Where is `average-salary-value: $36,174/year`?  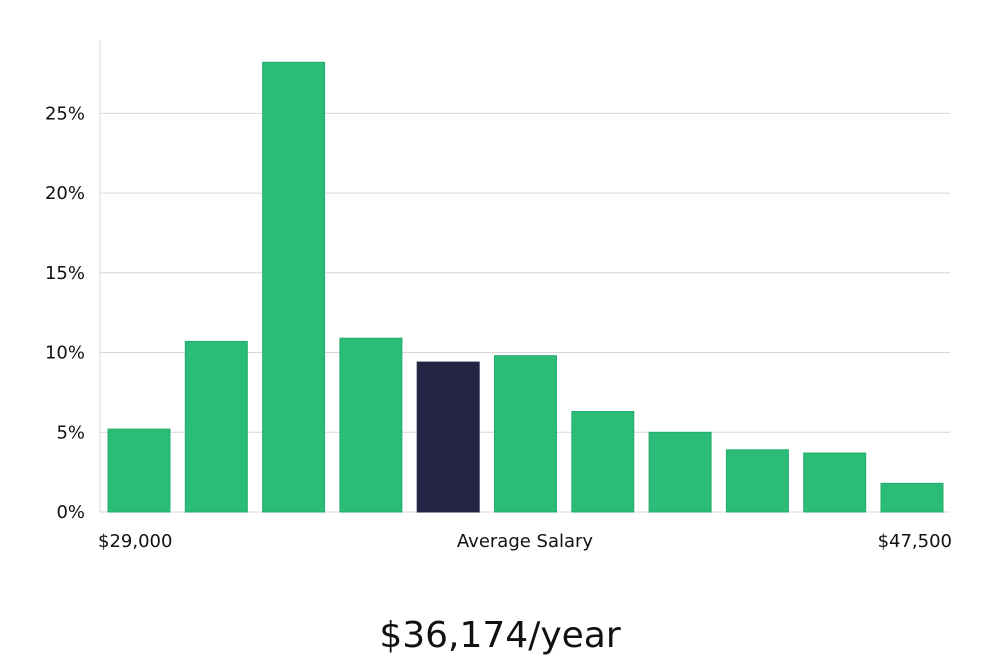
average-salary-value: $36,174/year is located at coordinates (500, 635).